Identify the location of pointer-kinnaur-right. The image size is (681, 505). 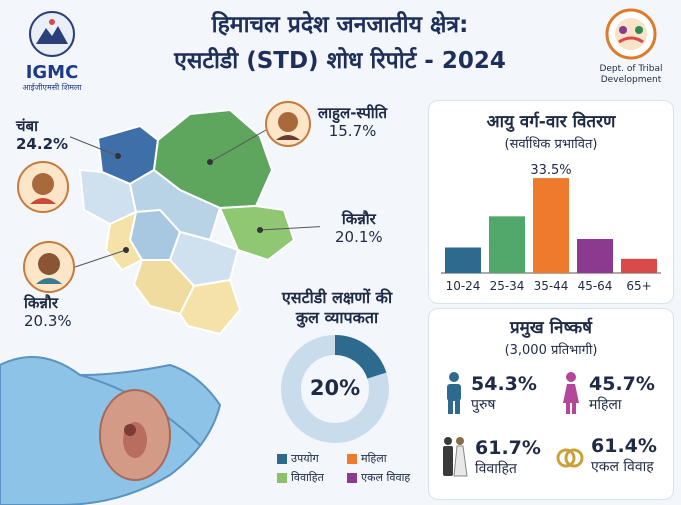
(289, 228).